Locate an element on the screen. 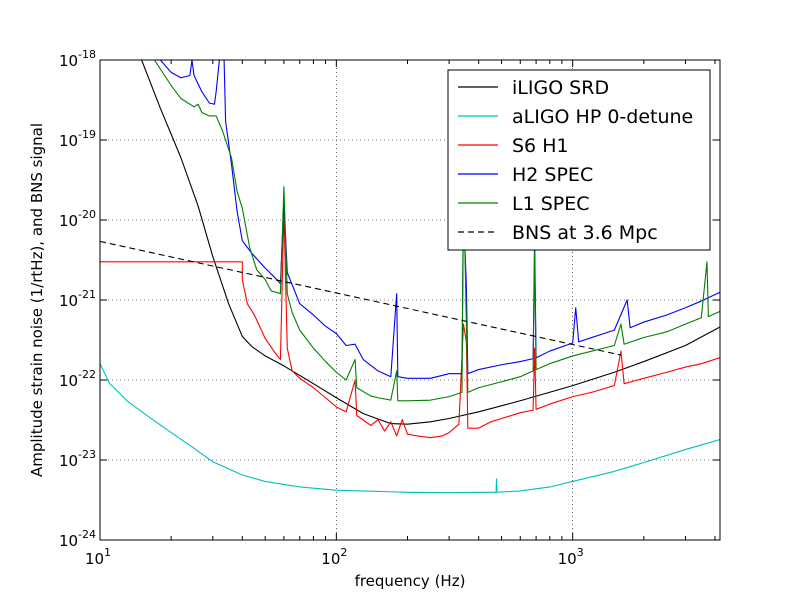 This screenshot has width=800, height=600. legend-label: L1 SPEC is located at coordinates (551, 204).